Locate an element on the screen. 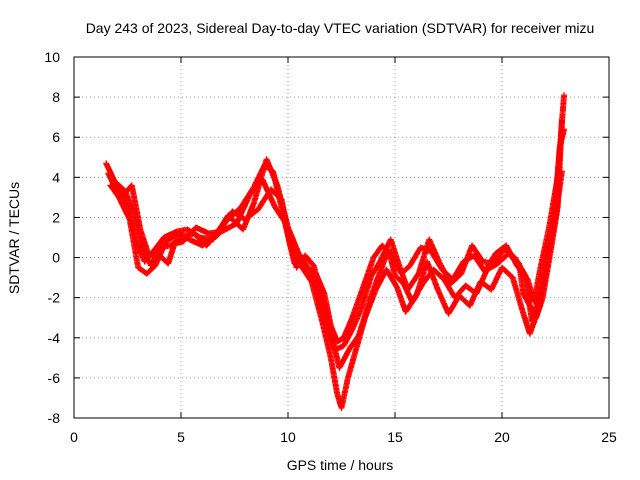 Image resolution: width=640 pixels, height=480 pixels. y-axis-label: SDTVAR / TECUs is located at coordinates (14, 238).